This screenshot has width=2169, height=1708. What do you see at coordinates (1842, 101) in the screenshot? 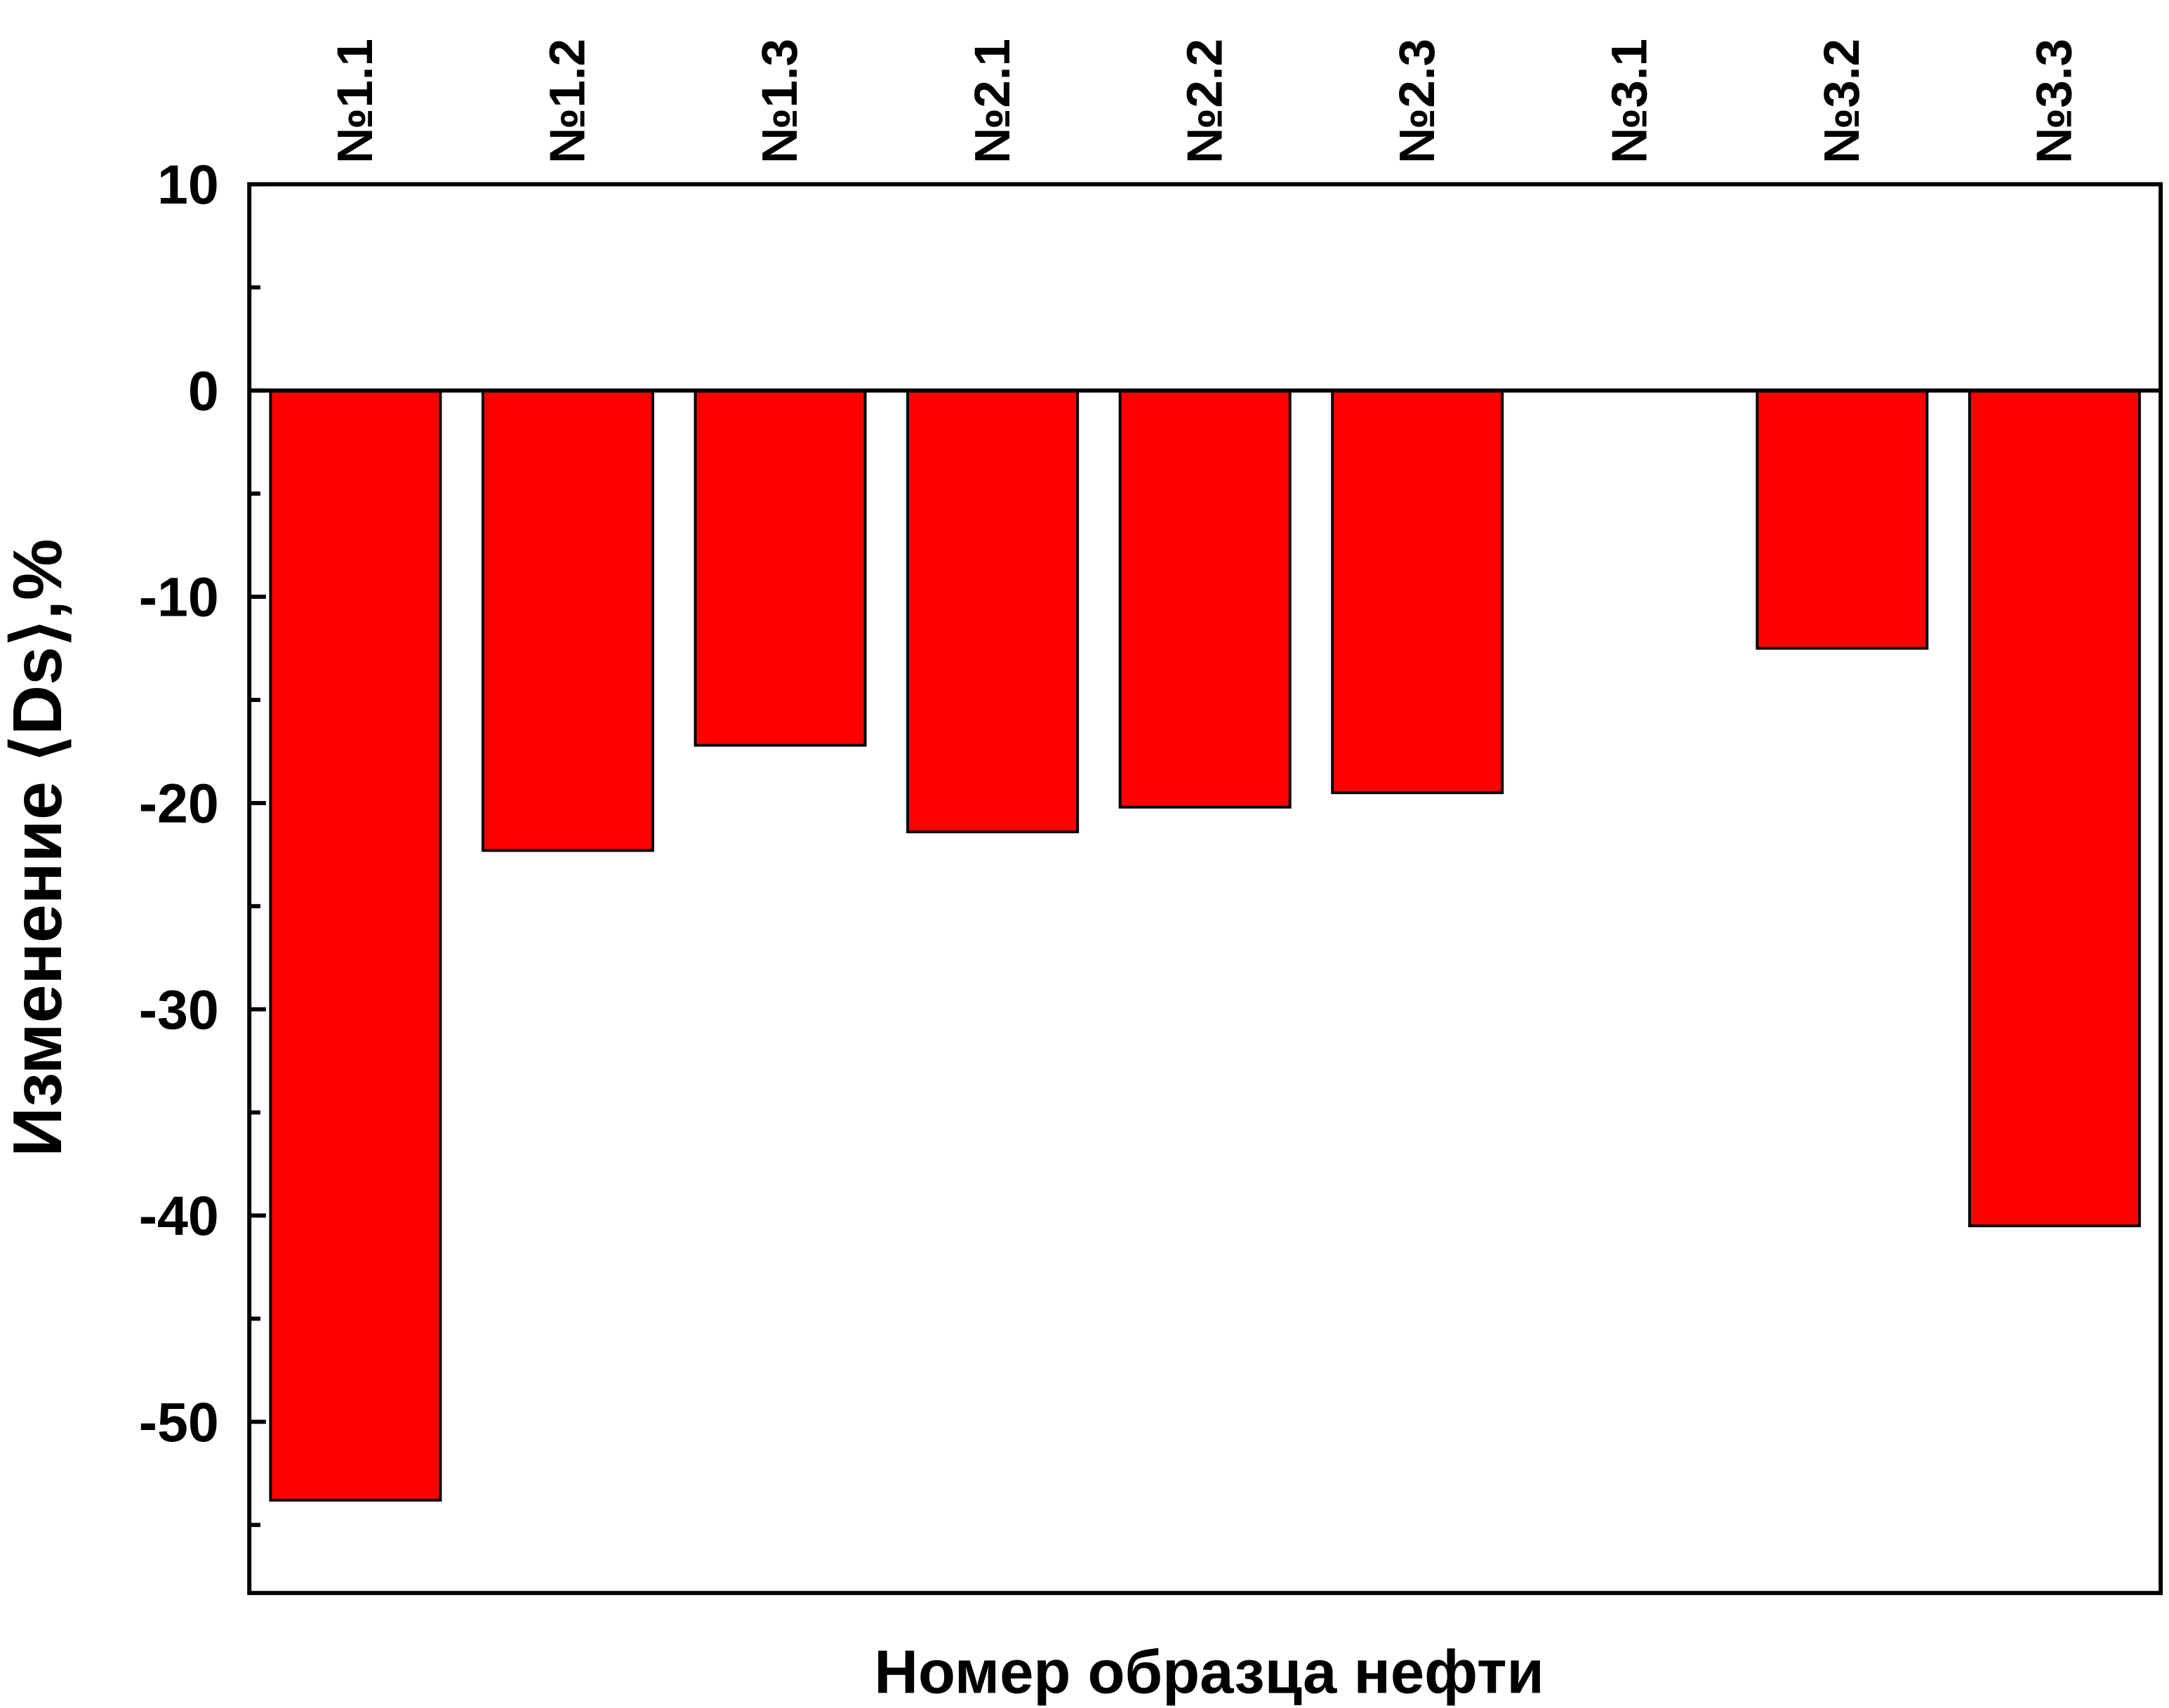
I see `x-tick-label: №3.2` at bounding box center [1842, 101].